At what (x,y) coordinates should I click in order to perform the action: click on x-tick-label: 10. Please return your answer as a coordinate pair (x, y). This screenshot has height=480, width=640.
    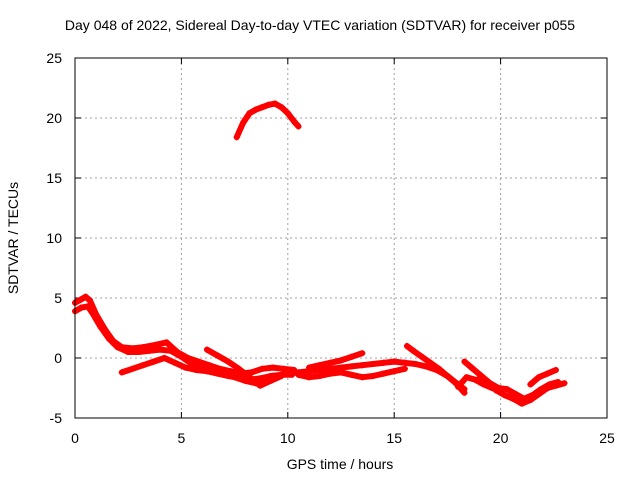
    Looking at the image, I should click on (288, 438).